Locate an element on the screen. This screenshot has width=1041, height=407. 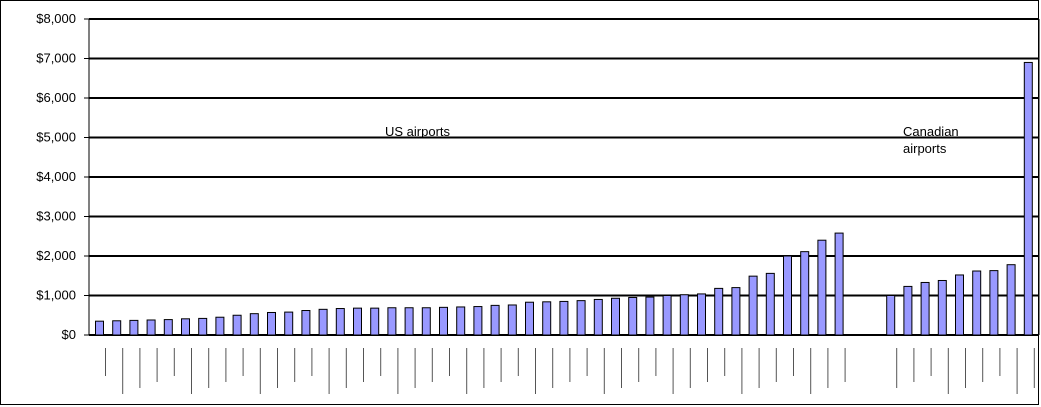
y-tick-label: $4,000 is located at coordinates (56, 176).